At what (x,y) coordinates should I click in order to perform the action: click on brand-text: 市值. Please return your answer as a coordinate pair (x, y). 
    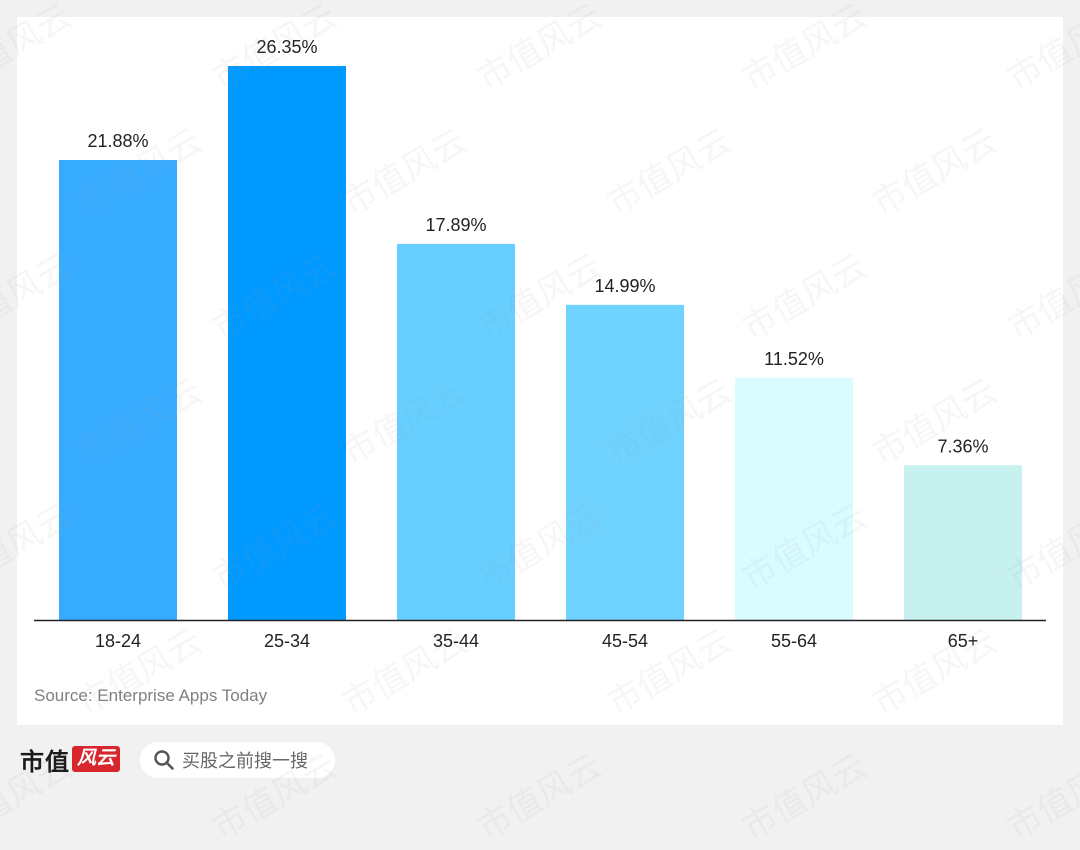
    Looking at the image, I should click on (45, 762).